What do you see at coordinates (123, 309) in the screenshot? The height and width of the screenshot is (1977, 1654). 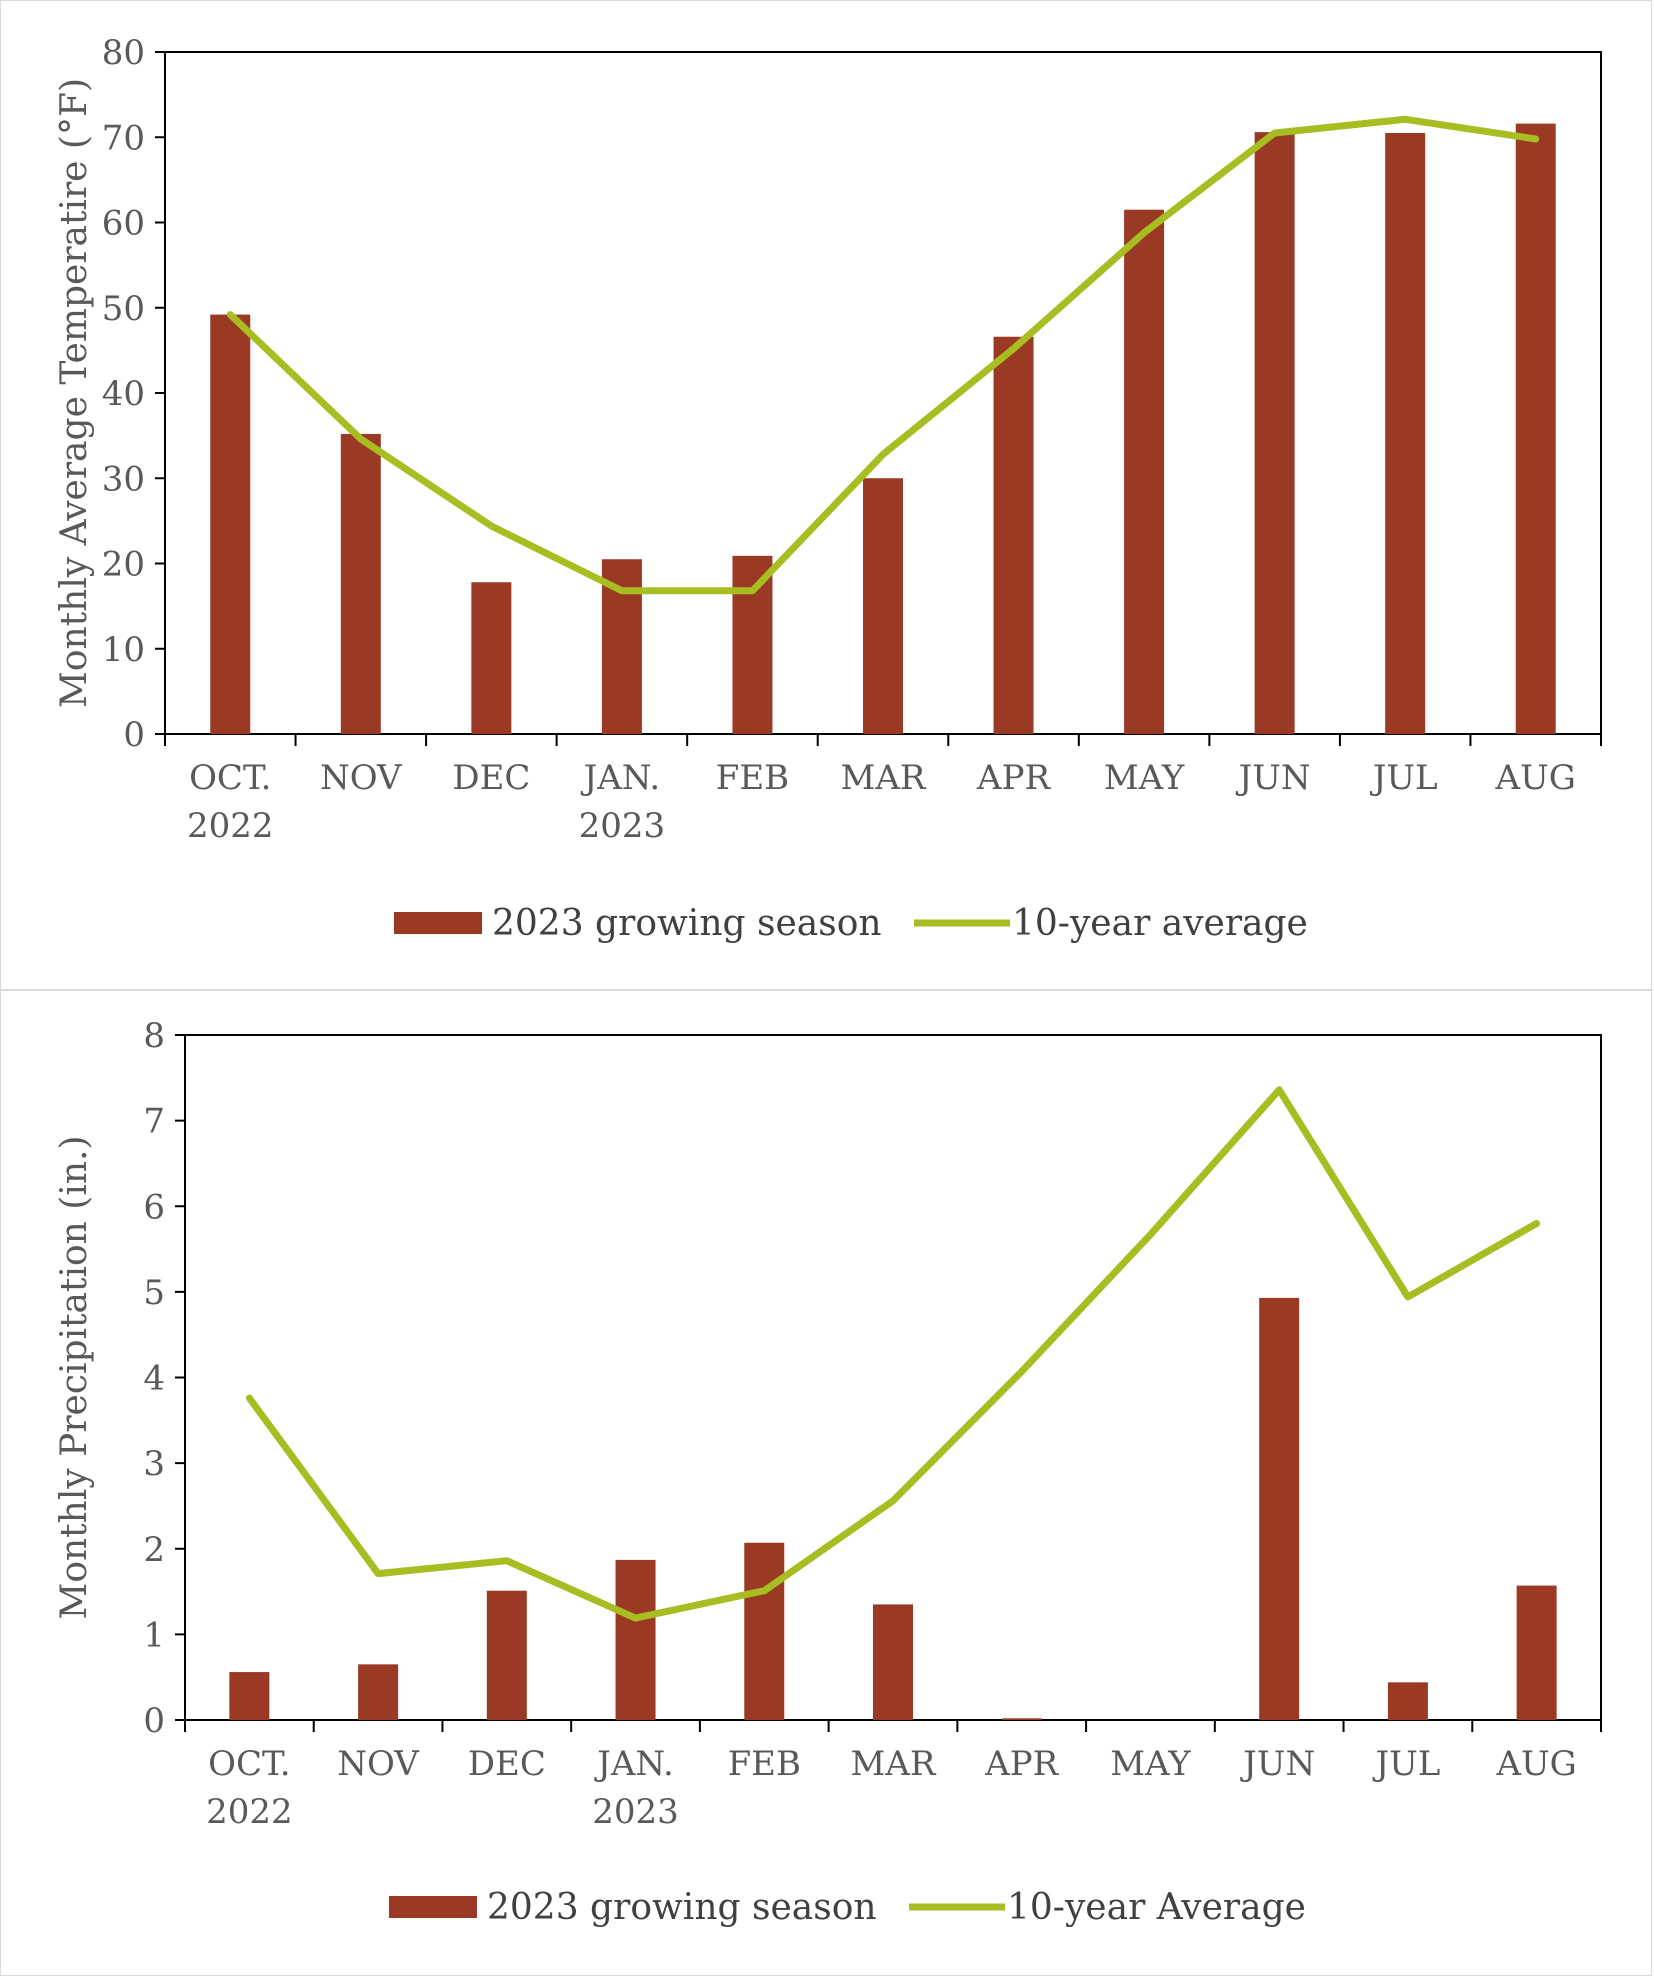 I see `y-tick-label: 50` at bounding box center [123, 309].